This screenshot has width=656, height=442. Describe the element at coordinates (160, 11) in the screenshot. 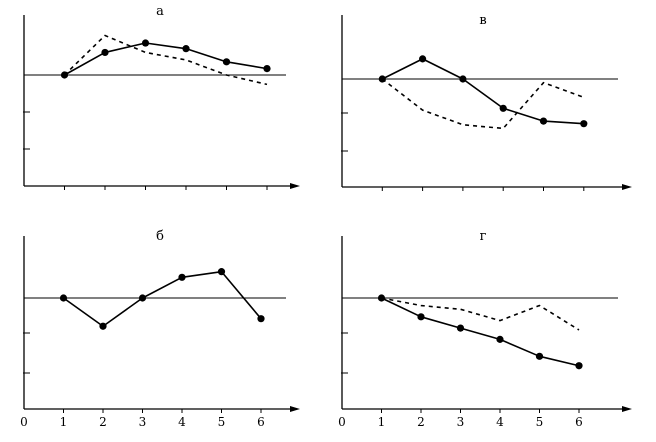

I see `panel-title: а` at that location.